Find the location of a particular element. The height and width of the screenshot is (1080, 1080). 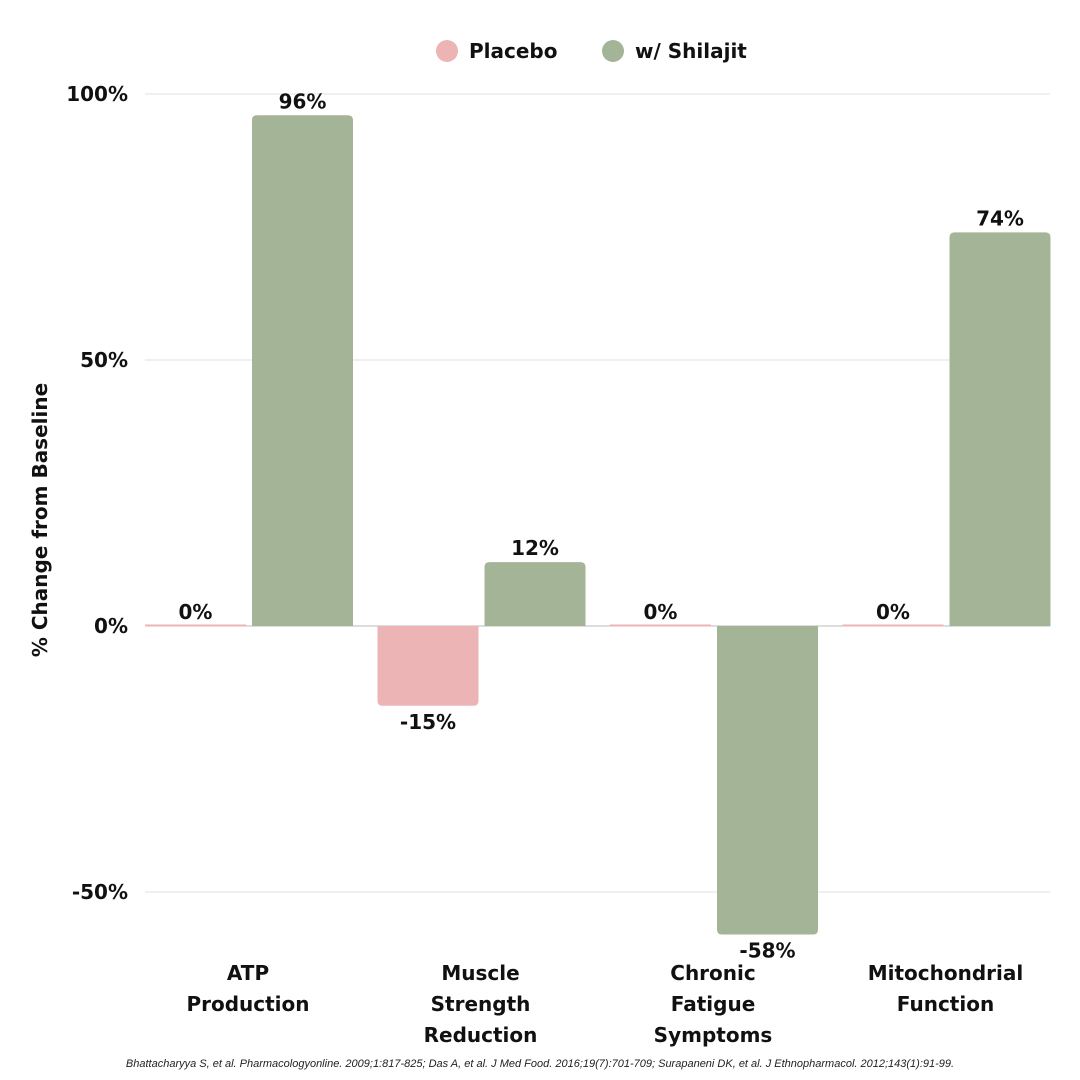

y-tick-label: -50% is located at coordinates (100, 892).